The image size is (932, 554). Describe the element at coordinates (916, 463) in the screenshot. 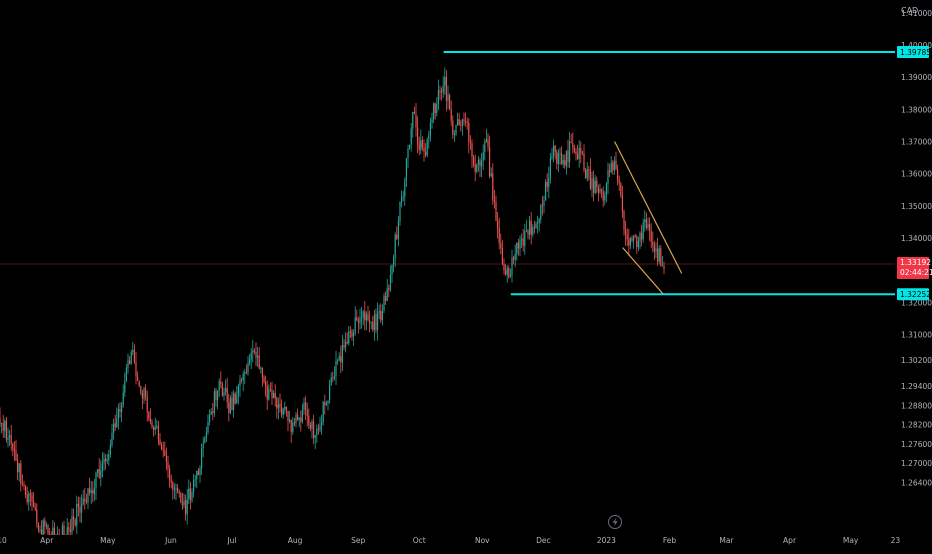

I see `y-tick-label: 1.27000` at that location.